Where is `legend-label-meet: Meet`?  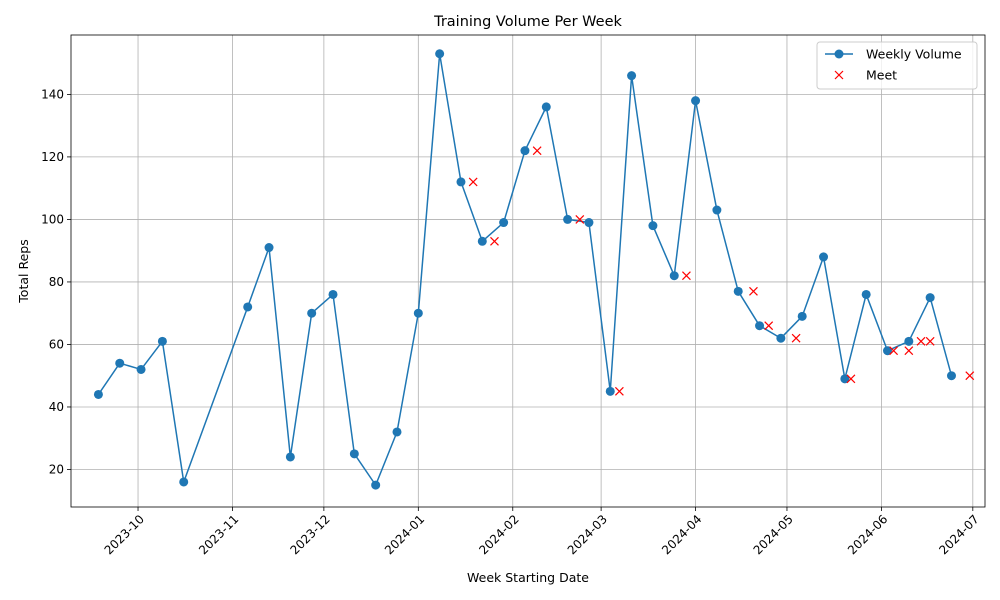
legend-label-meet: Meet is located at coordinates (881, 75).